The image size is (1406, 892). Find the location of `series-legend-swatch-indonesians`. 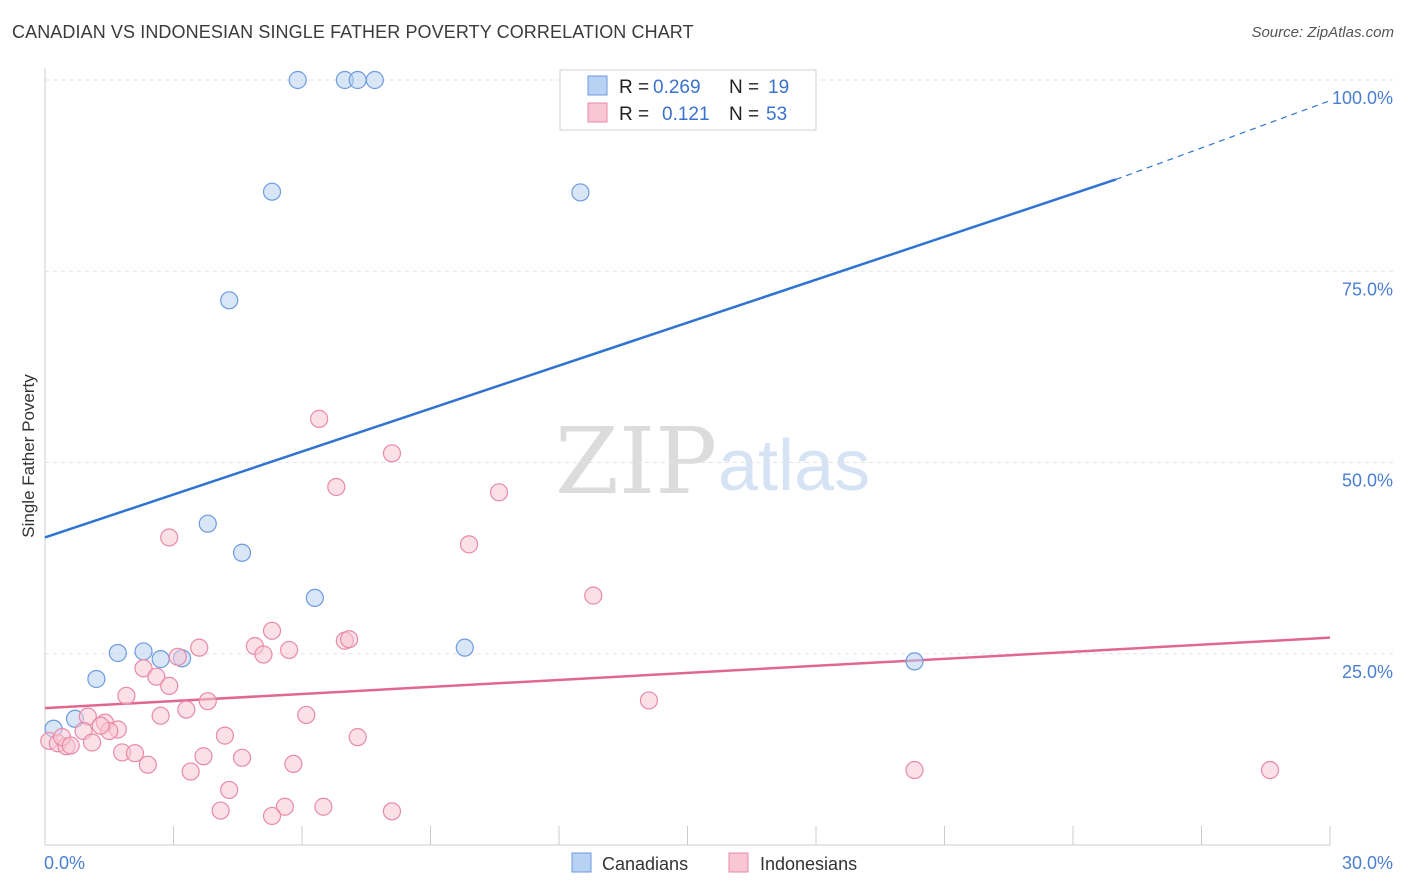

series-legend-swatch-indonesians is located at coordinates (738, 862).